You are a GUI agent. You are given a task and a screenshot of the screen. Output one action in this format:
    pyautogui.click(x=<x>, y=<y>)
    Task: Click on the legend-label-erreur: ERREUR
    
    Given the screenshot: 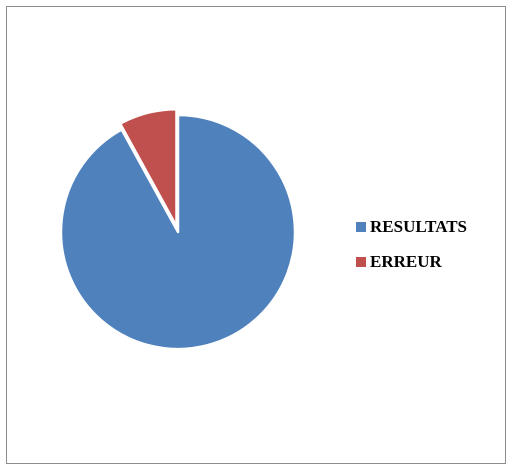 What is the action you would take?
    pyautogui.click(x=406, y=261)
    